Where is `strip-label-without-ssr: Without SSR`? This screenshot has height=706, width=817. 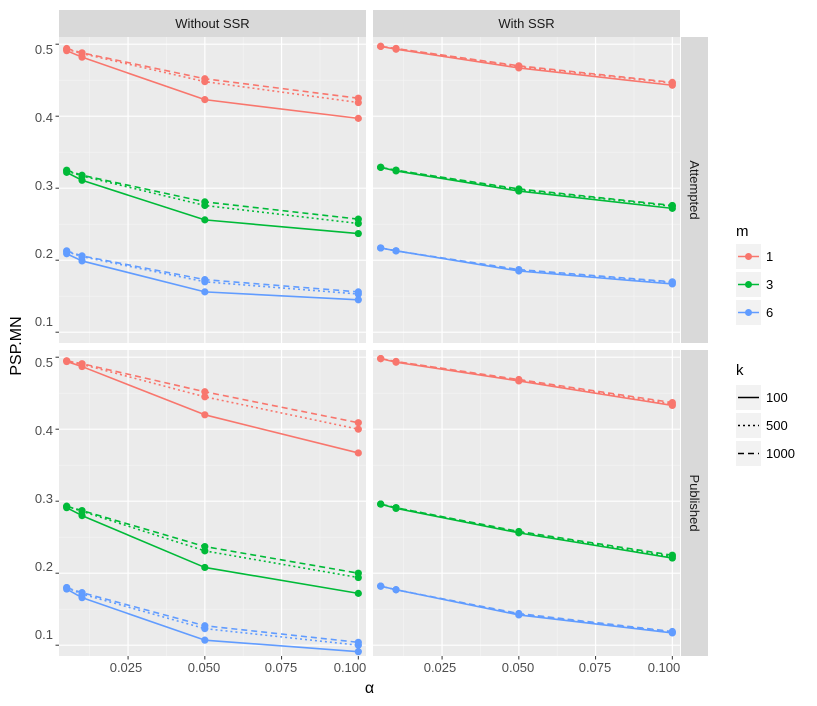
strip-label-without-ssr: Without SSR is located at coordinates (212, 23).